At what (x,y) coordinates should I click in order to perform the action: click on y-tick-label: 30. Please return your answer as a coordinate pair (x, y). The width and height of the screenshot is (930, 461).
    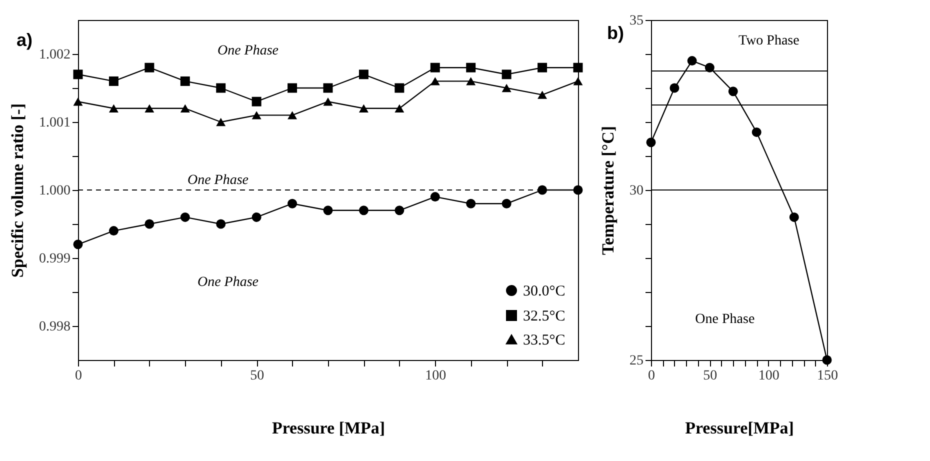
    Looking at the image, I should click on (637, 191).